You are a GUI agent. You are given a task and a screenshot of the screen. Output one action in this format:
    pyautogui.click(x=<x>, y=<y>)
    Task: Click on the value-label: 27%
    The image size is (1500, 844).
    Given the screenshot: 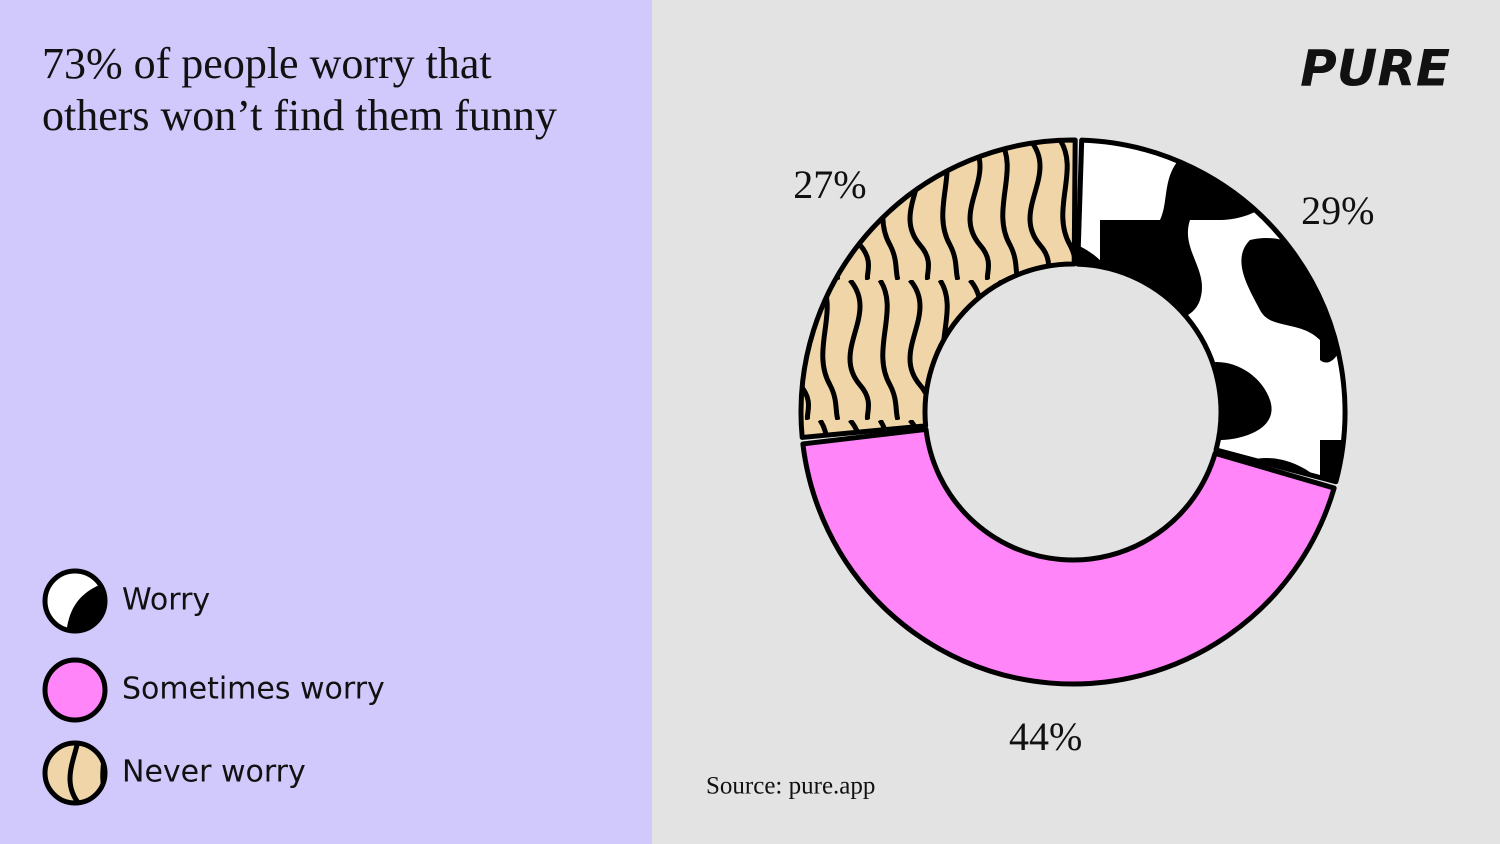 What is the action you would take?
    pyautogui.click(x=829, y=184)
    